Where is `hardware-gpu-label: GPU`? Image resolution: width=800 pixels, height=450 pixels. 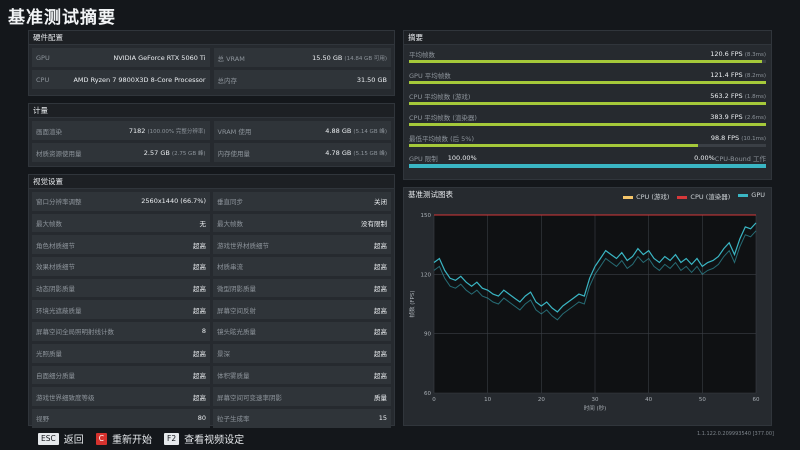 hardware-gpu-label: GPU is located at coordinates (43, 57).